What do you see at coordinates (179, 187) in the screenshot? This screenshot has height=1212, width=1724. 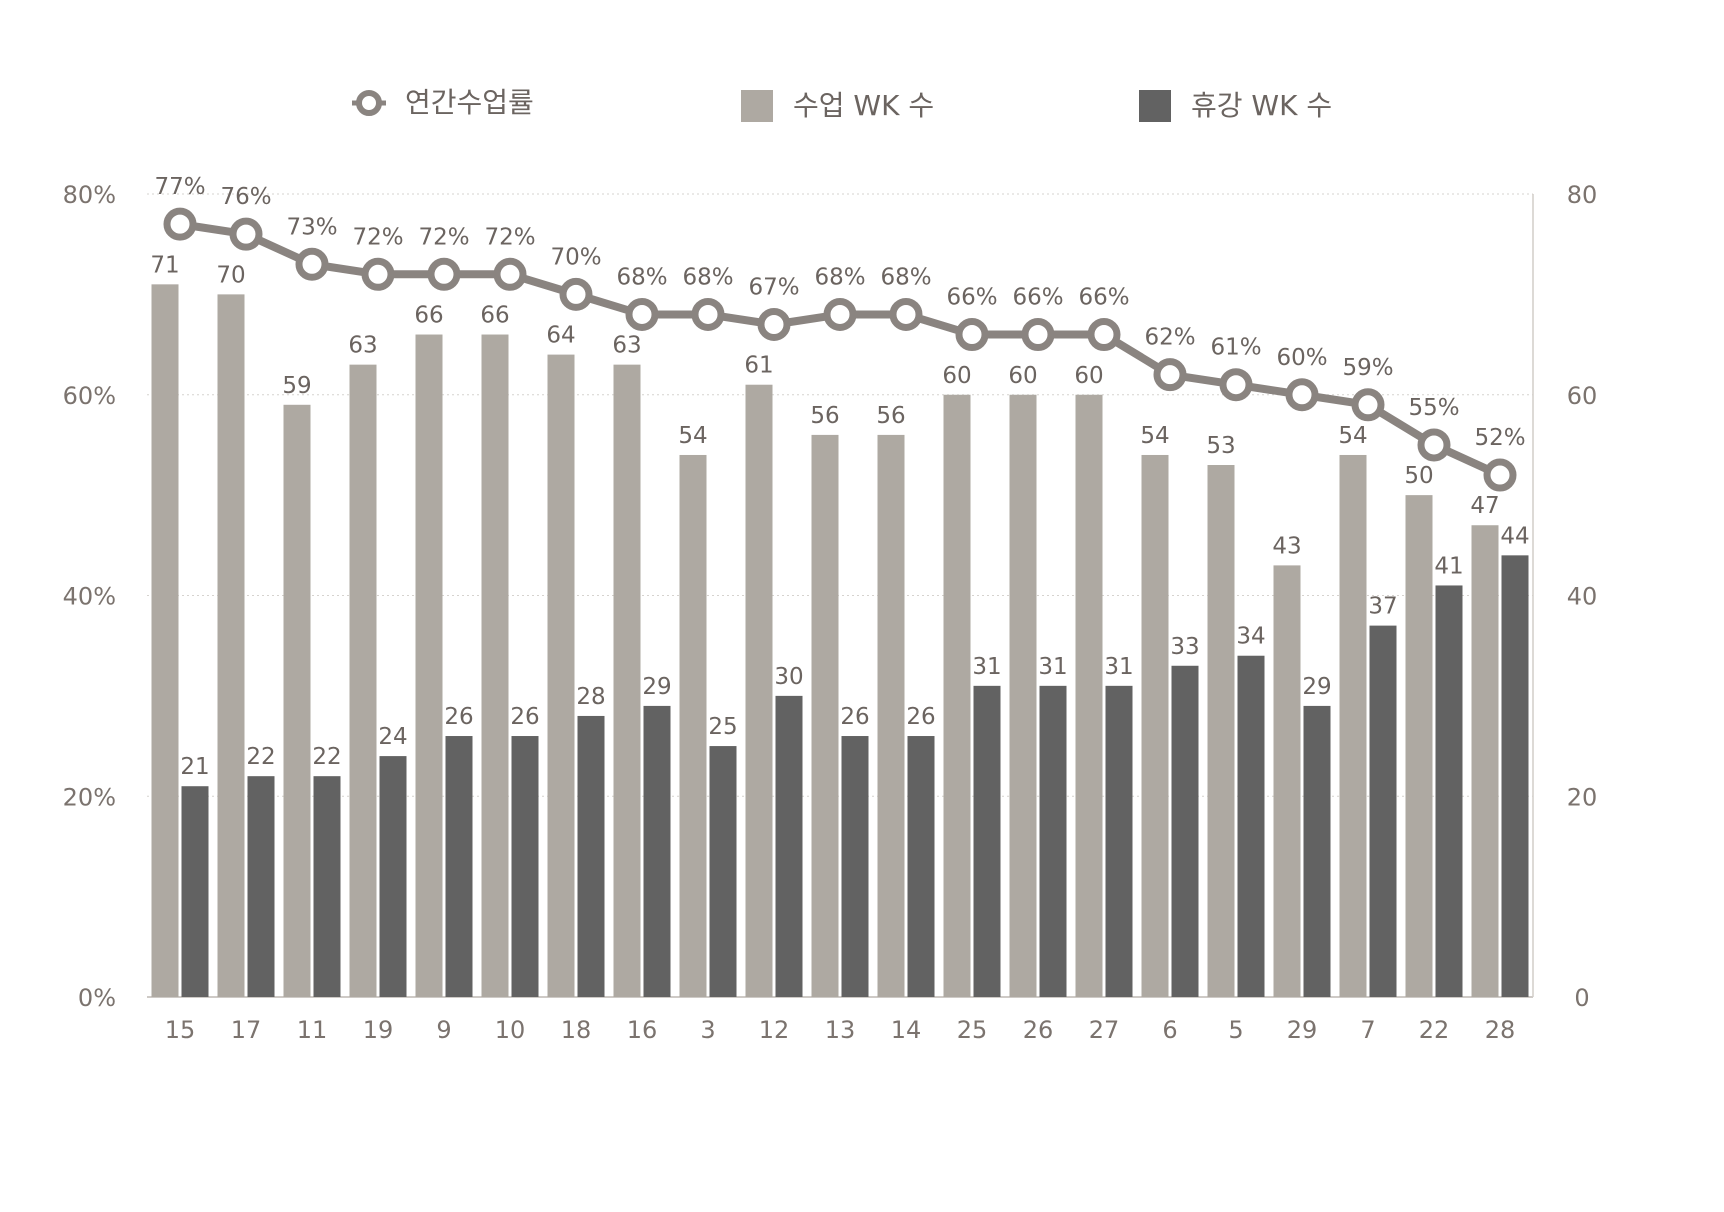 I see `rate-data-label: 77%` at bounding box center [179, 187].